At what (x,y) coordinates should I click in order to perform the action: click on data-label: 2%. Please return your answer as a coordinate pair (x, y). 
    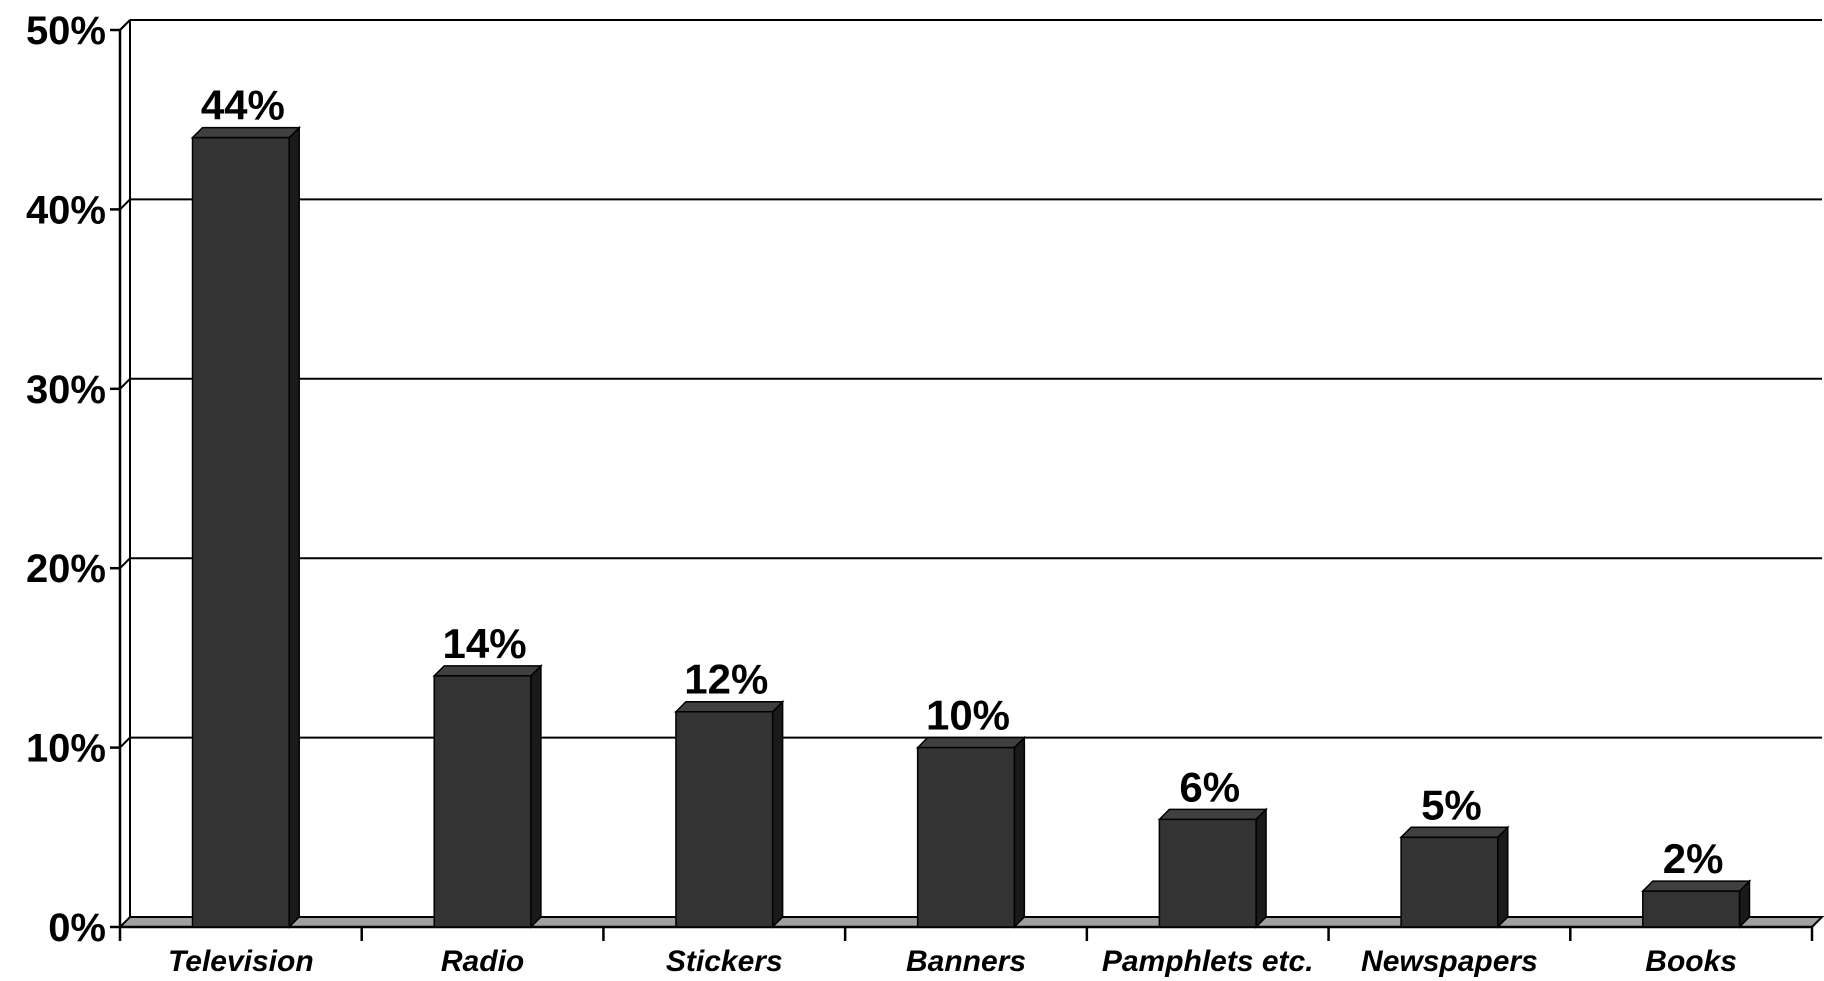
    Looking at the image, I should click on (1693, 858).